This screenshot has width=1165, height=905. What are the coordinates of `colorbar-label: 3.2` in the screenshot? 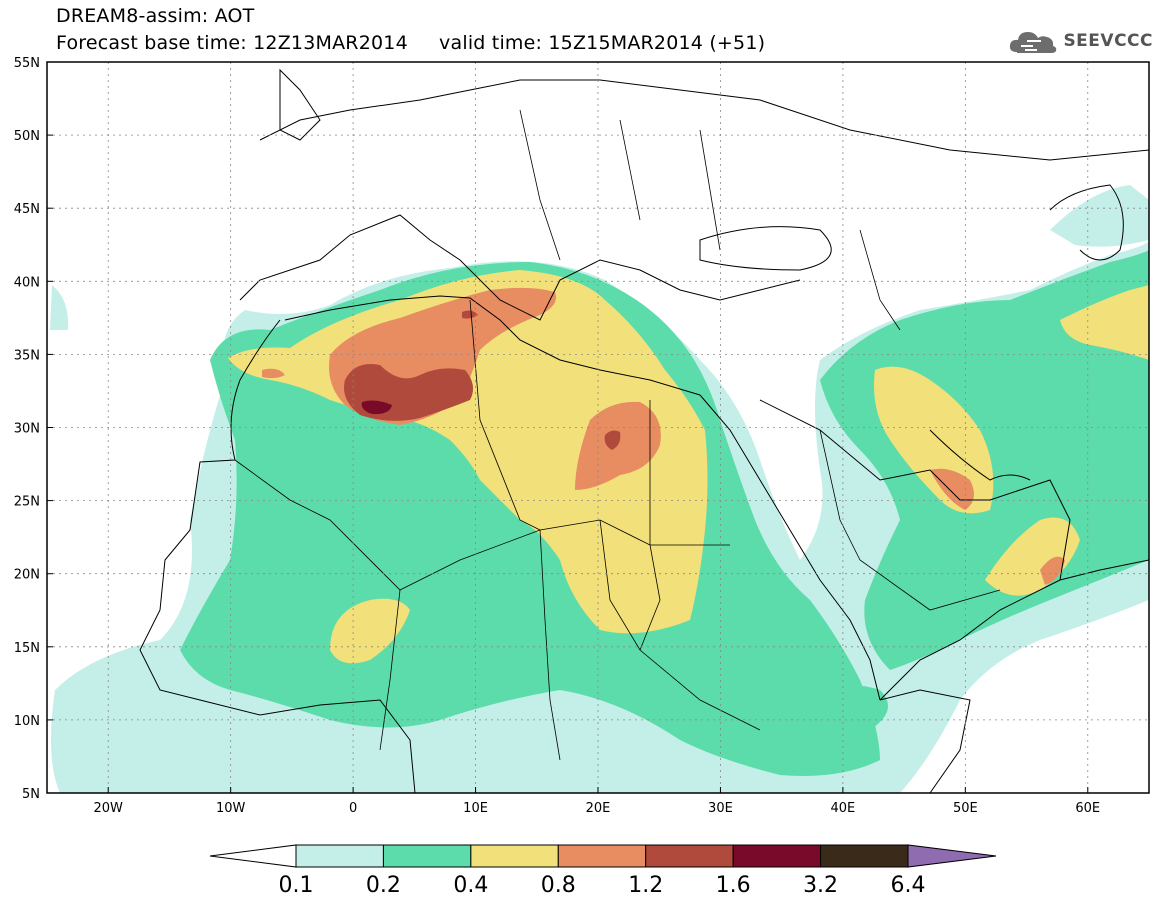 It's located at (820, 885).